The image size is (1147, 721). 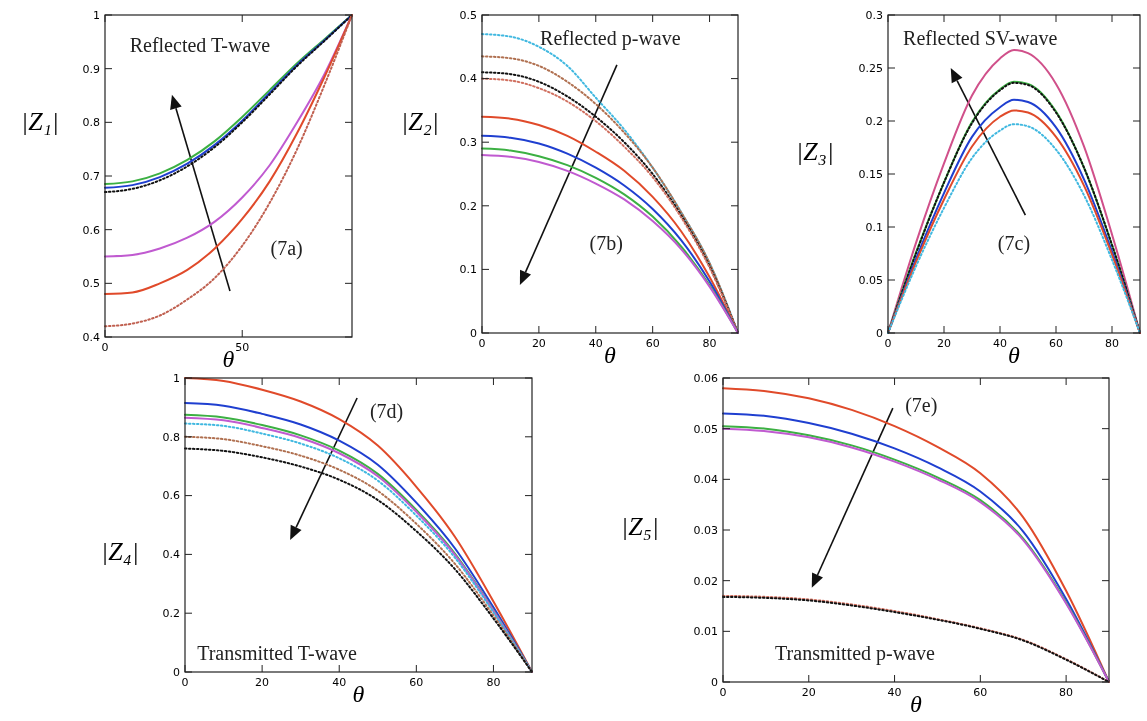 What do you see at coordinates (705, 480) in the screenshot?
I see `y-tick-label: 0.04` at bounding box center [705, 480].